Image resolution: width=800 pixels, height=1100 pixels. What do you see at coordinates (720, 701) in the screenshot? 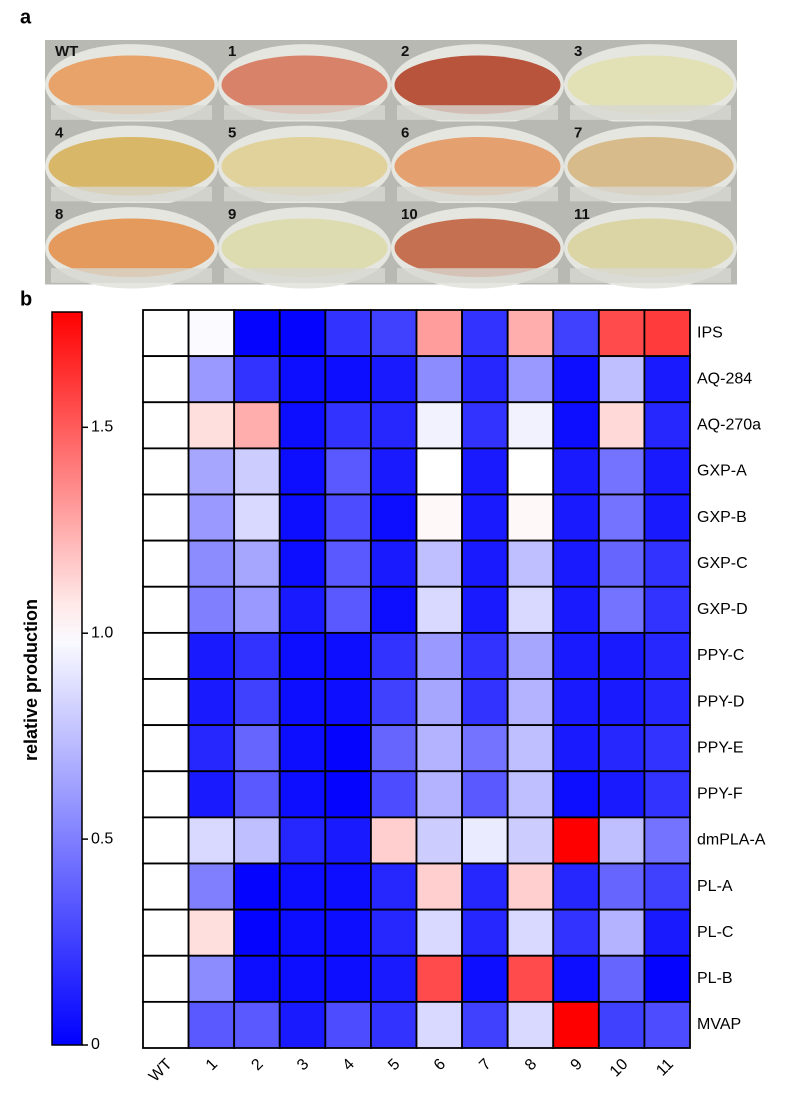
I see `row-label: PPY-D` at bounding box center [720, 701].